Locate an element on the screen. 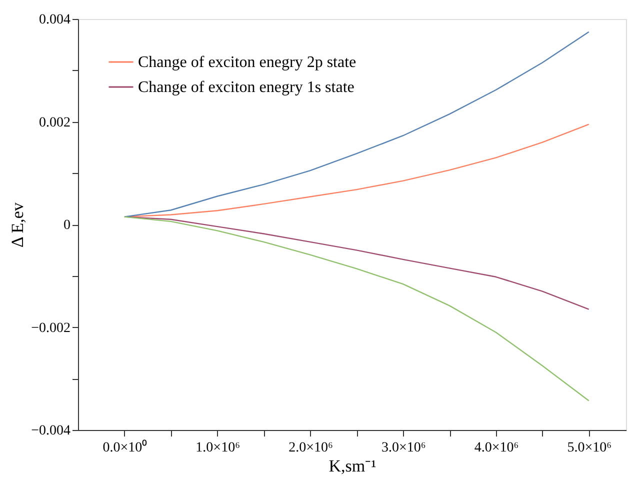 Image resolution: width=636 pixels, height=482 pixels. x-tick-label: 2.0×10⁶ is located at coordinates (310, 448).